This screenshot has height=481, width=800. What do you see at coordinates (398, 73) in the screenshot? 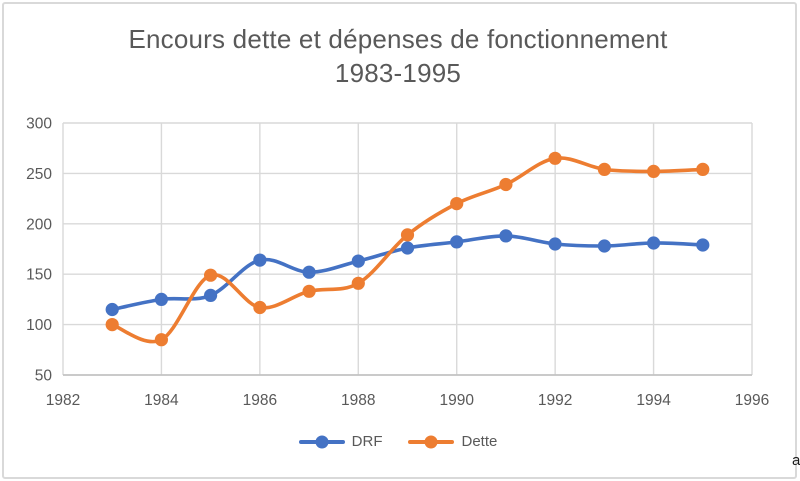
I see `chart-title-line2: 1983-1995` at bounding box center [398, 73].